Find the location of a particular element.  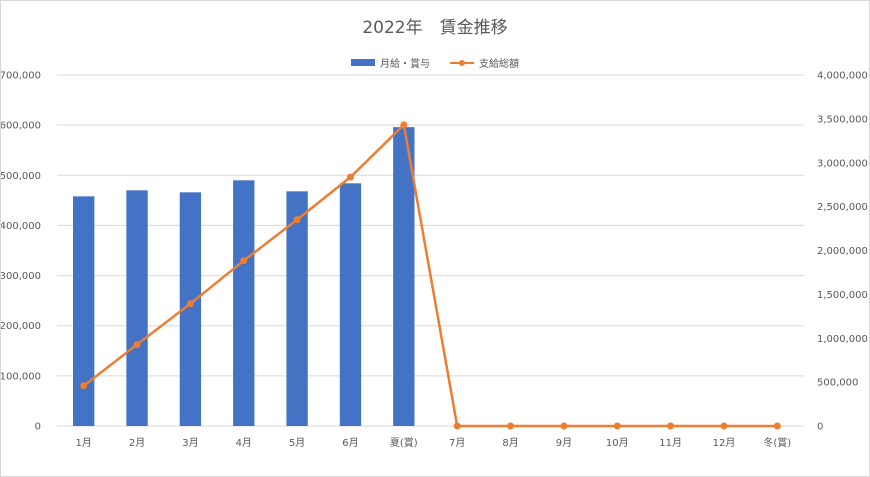

legend-label-bar: 月給・賞与 is located at coordinates (405, 64).